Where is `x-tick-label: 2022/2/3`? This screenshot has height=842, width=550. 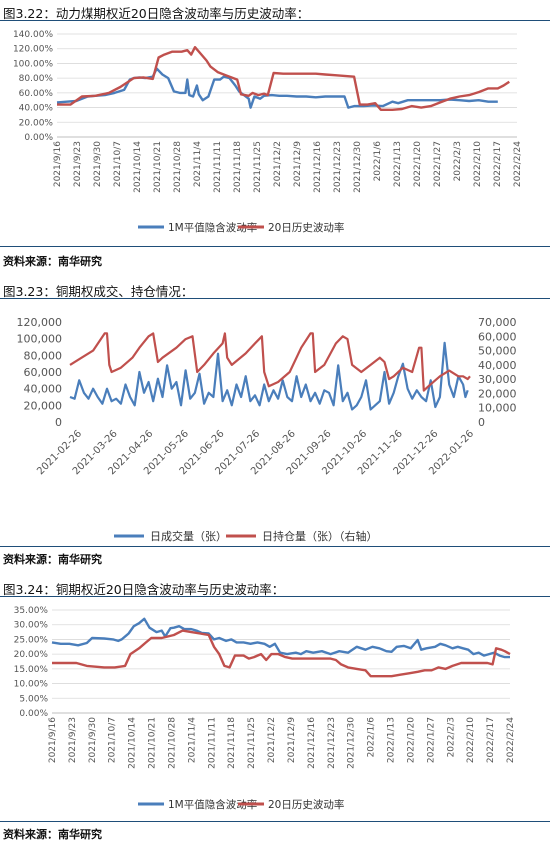
x-tick-label: 2022/2/3 is located at coordinates (451, 737).